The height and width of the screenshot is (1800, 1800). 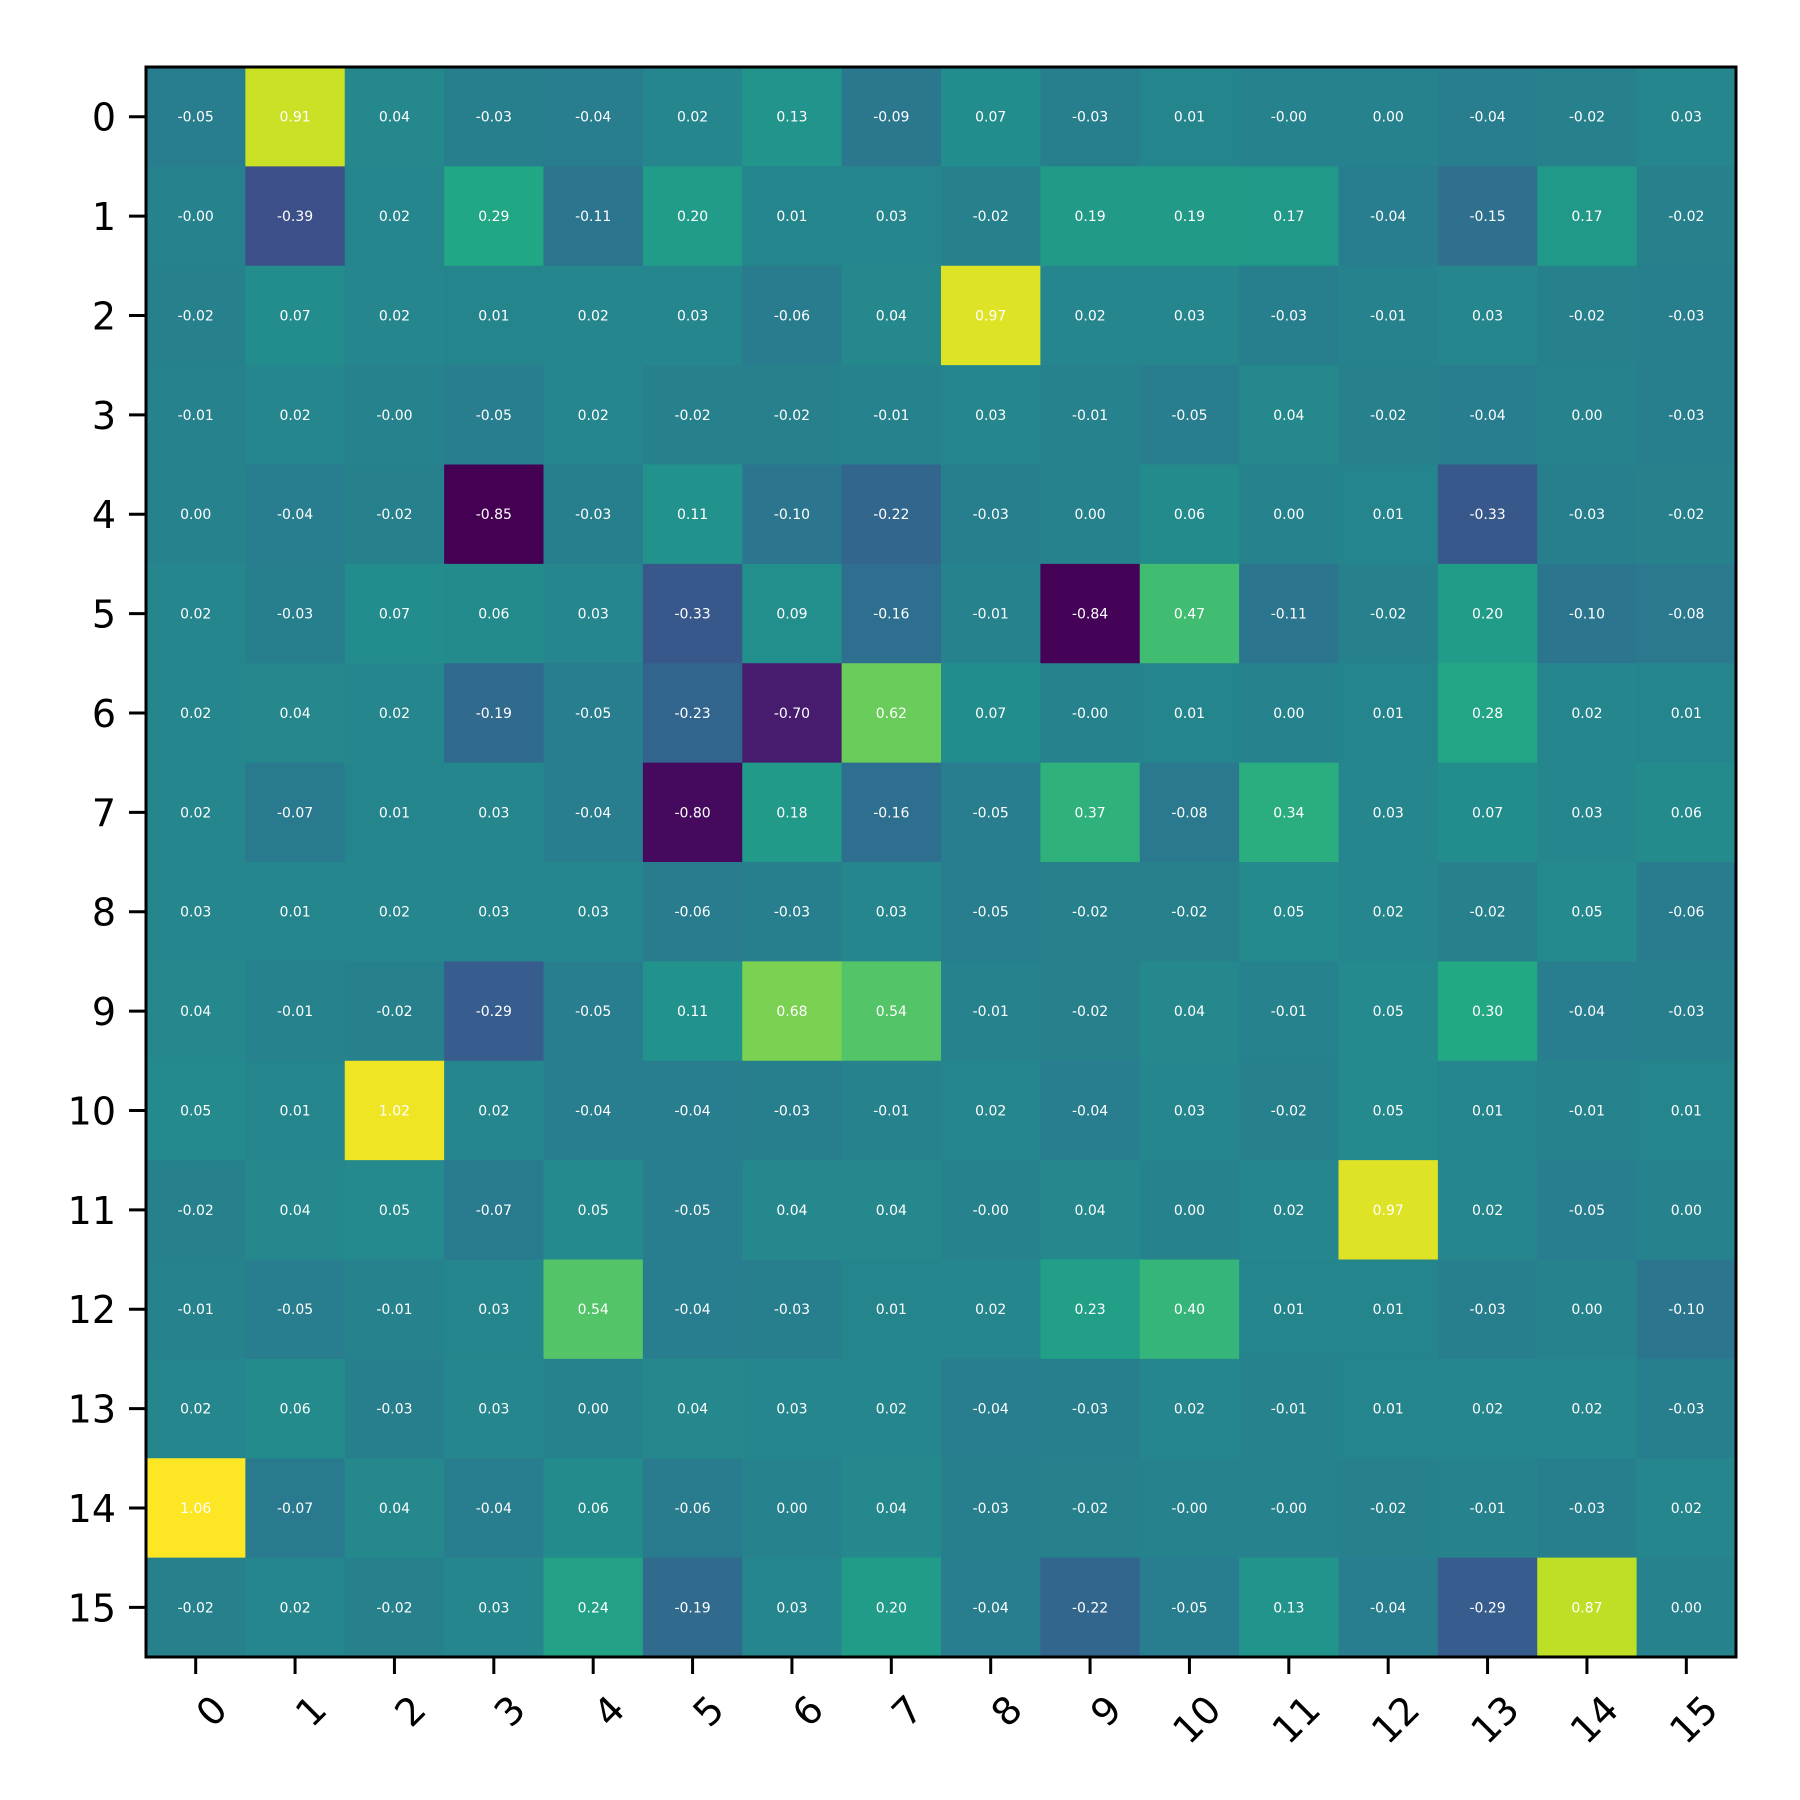 I want to click on x-tick-label: 5, so click(x=709, y=1711).